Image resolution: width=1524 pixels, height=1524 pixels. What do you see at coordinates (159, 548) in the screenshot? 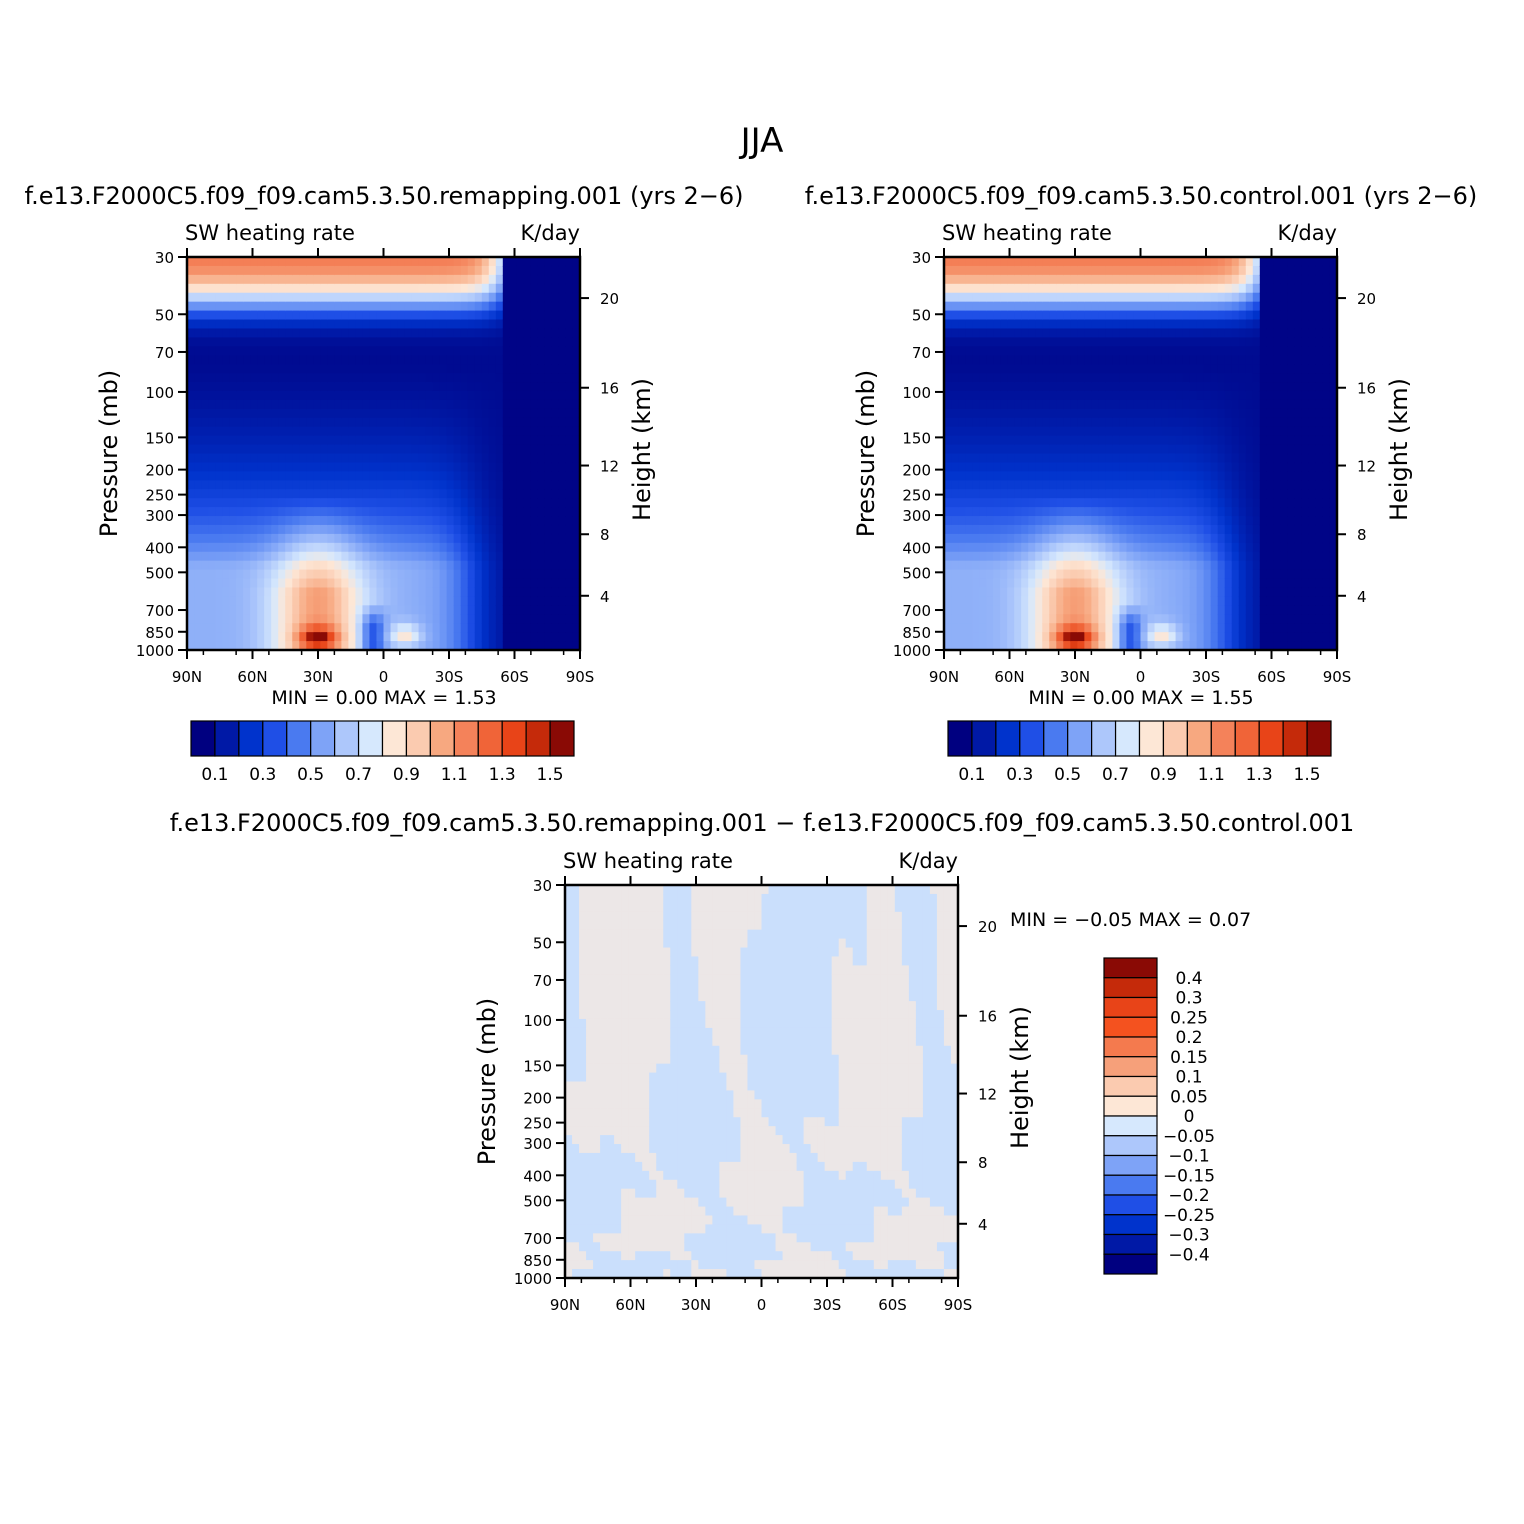
I see `y-tick-label: 400` at bounding box center [159, 548].